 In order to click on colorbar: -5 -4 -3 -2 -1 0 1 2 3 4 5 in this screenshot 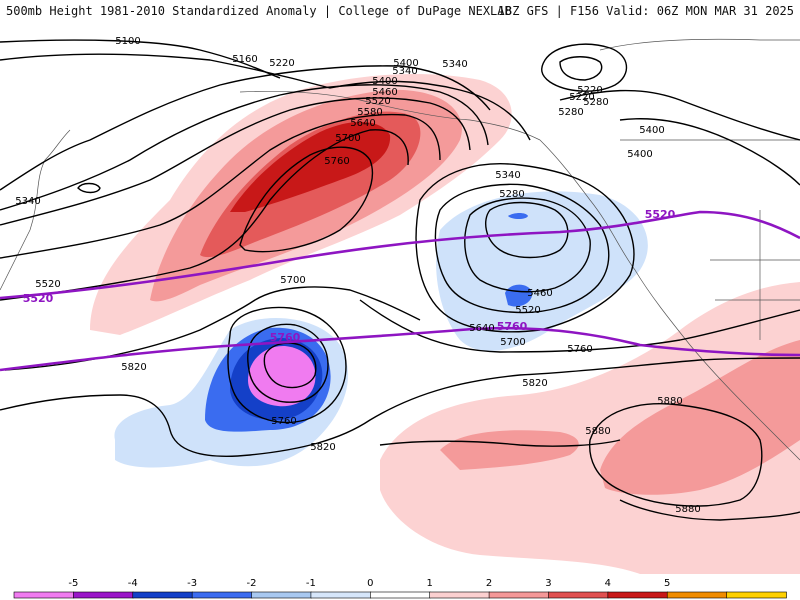, I will do `click(400, 588)`.